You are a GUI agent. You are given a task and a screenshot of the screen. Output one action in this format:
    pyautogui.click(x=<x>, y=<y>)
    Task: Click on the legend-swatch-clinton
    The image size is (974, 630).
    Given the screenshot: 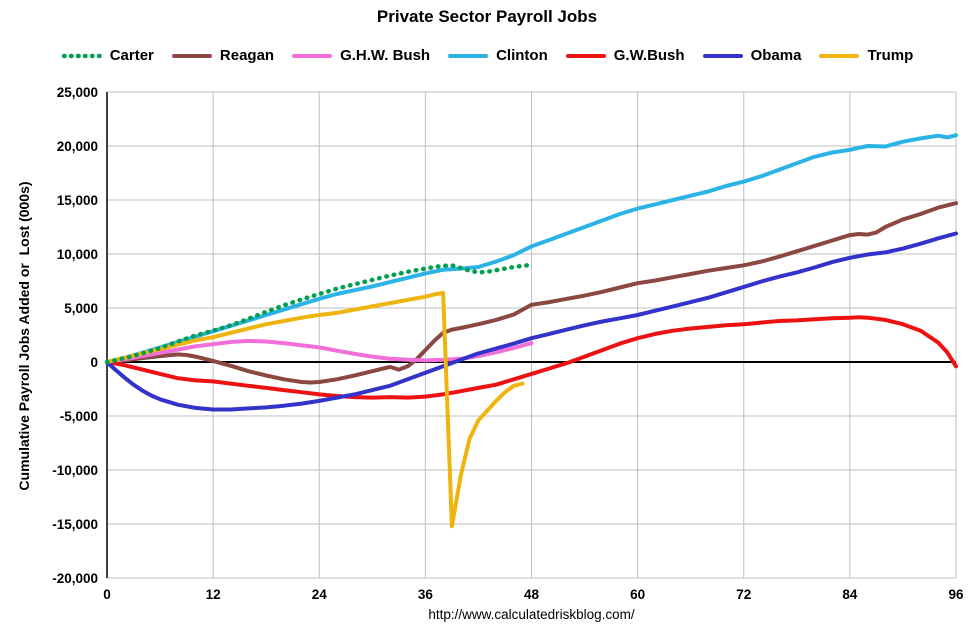 What is the action you would take?
    pyautogui.click(x=468, y=55)
    